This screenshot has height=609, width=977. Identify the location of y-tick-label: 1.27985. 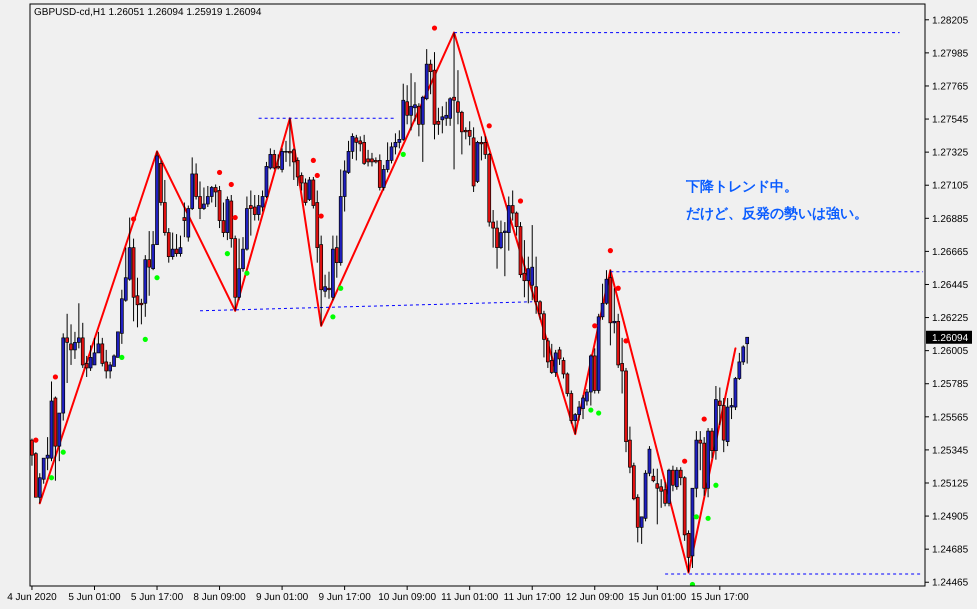
(950, 54).